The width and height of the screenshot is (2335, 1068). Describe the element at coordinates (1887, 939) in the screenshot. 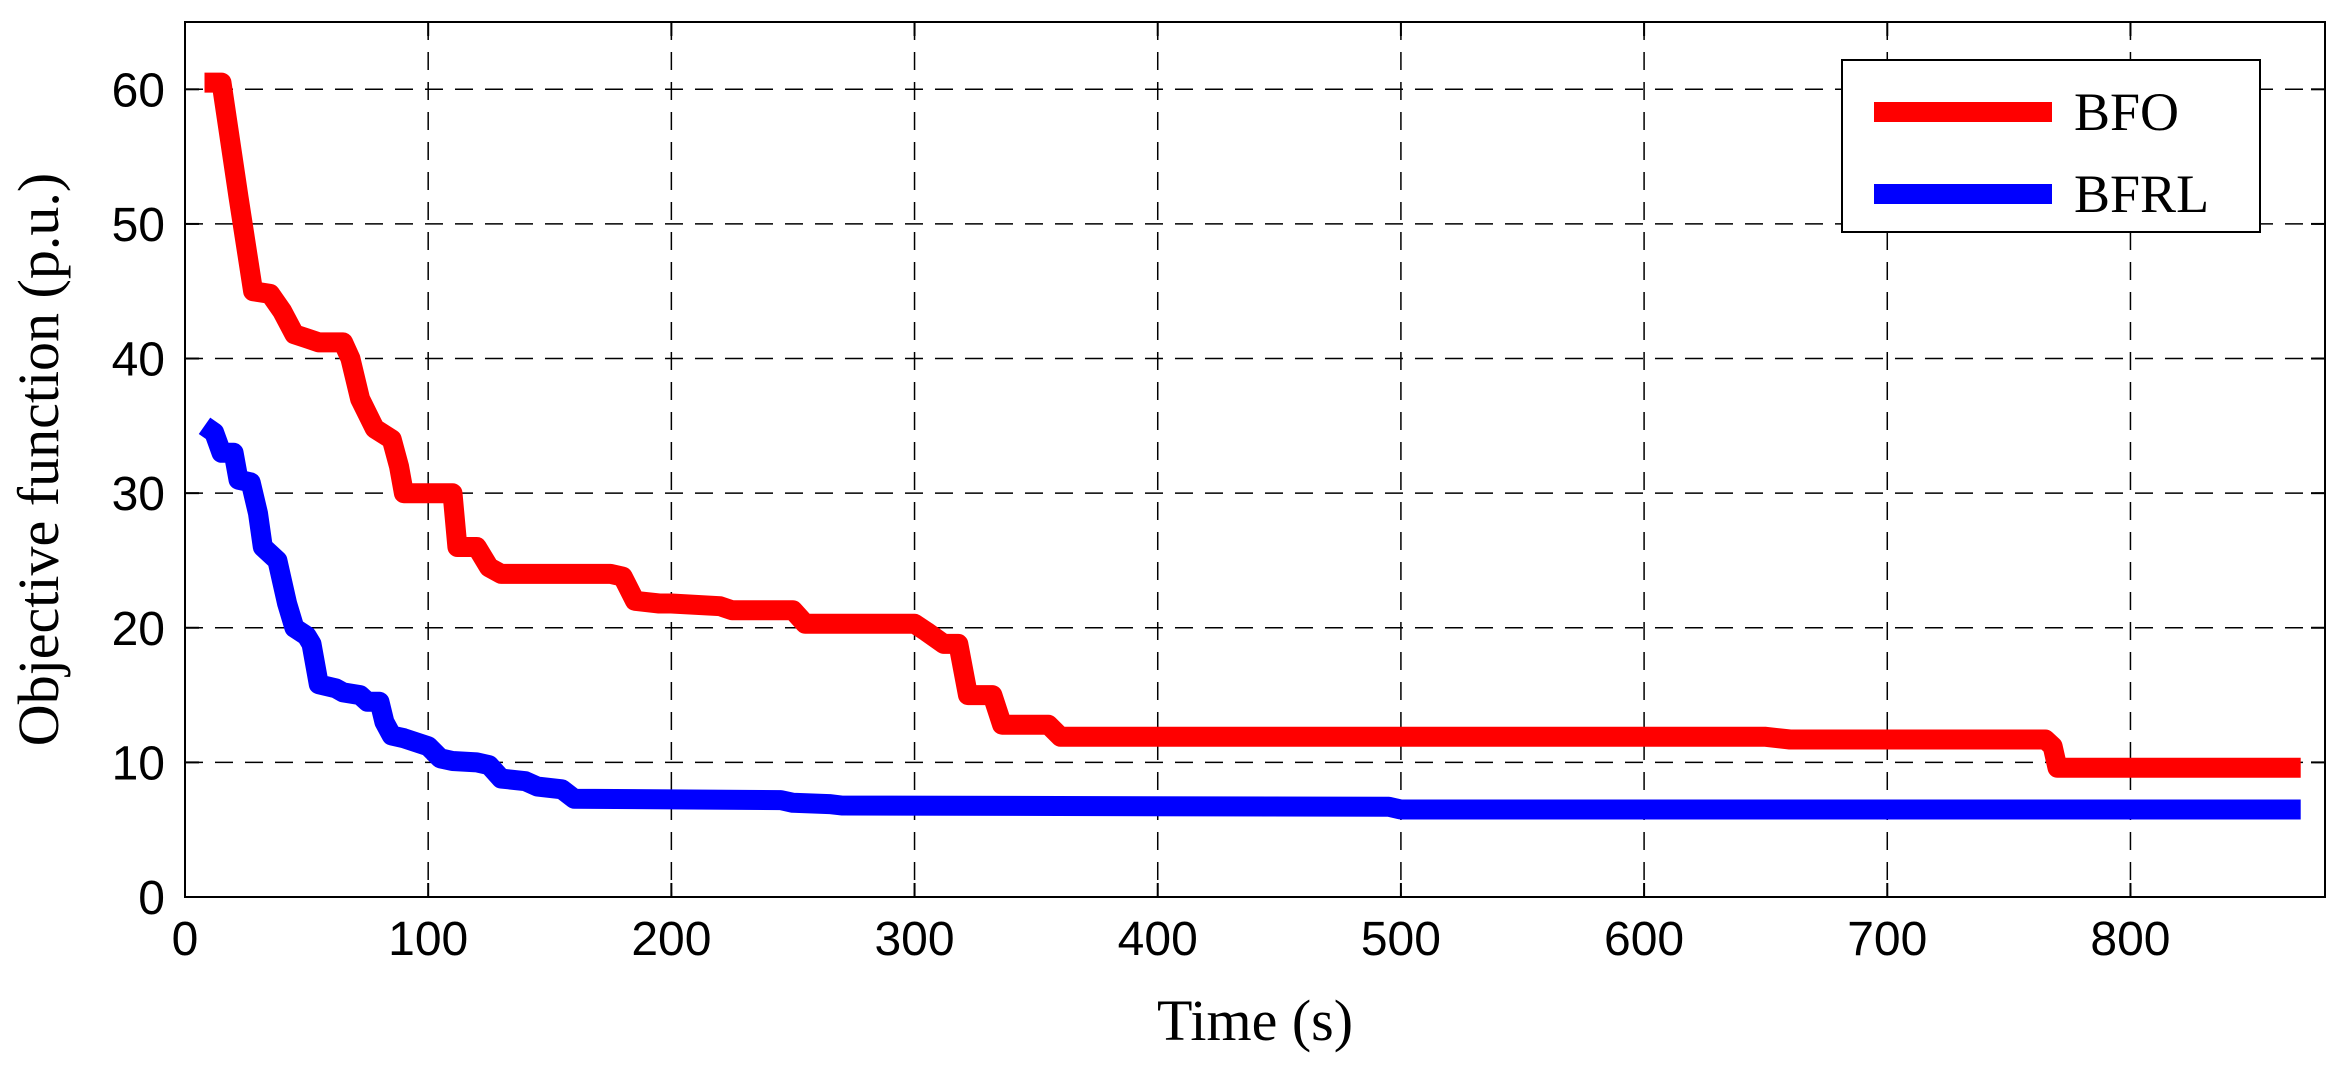

I see `x-tick-label: 700` at that location.